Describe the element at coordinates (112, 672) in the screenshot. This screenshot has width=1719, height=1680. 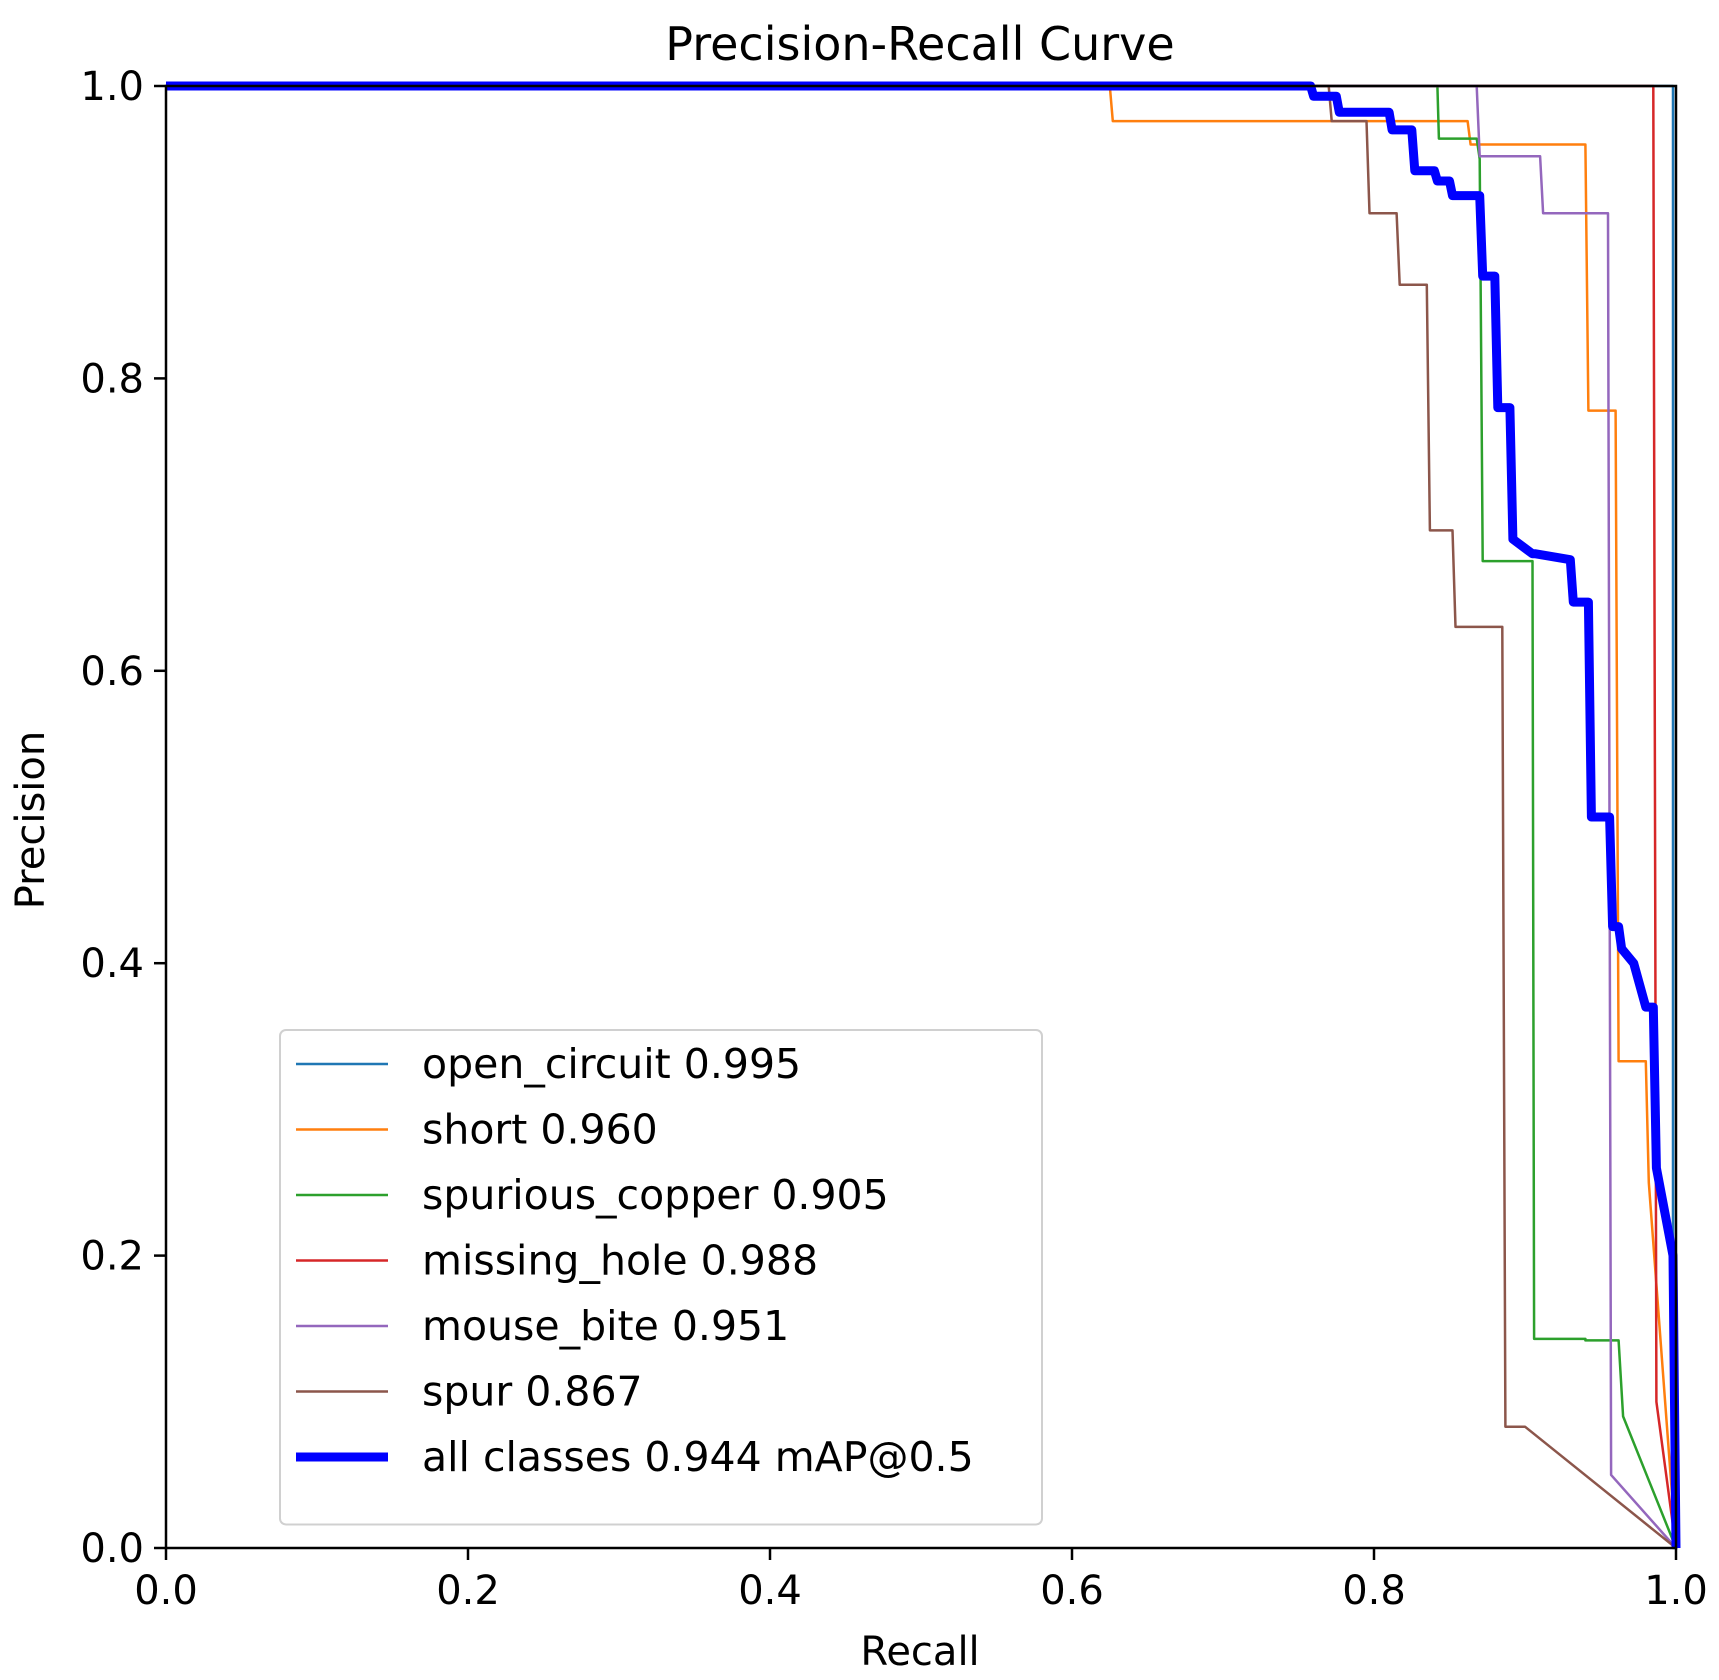
I see `y-tick-label: 0.6` at that location.